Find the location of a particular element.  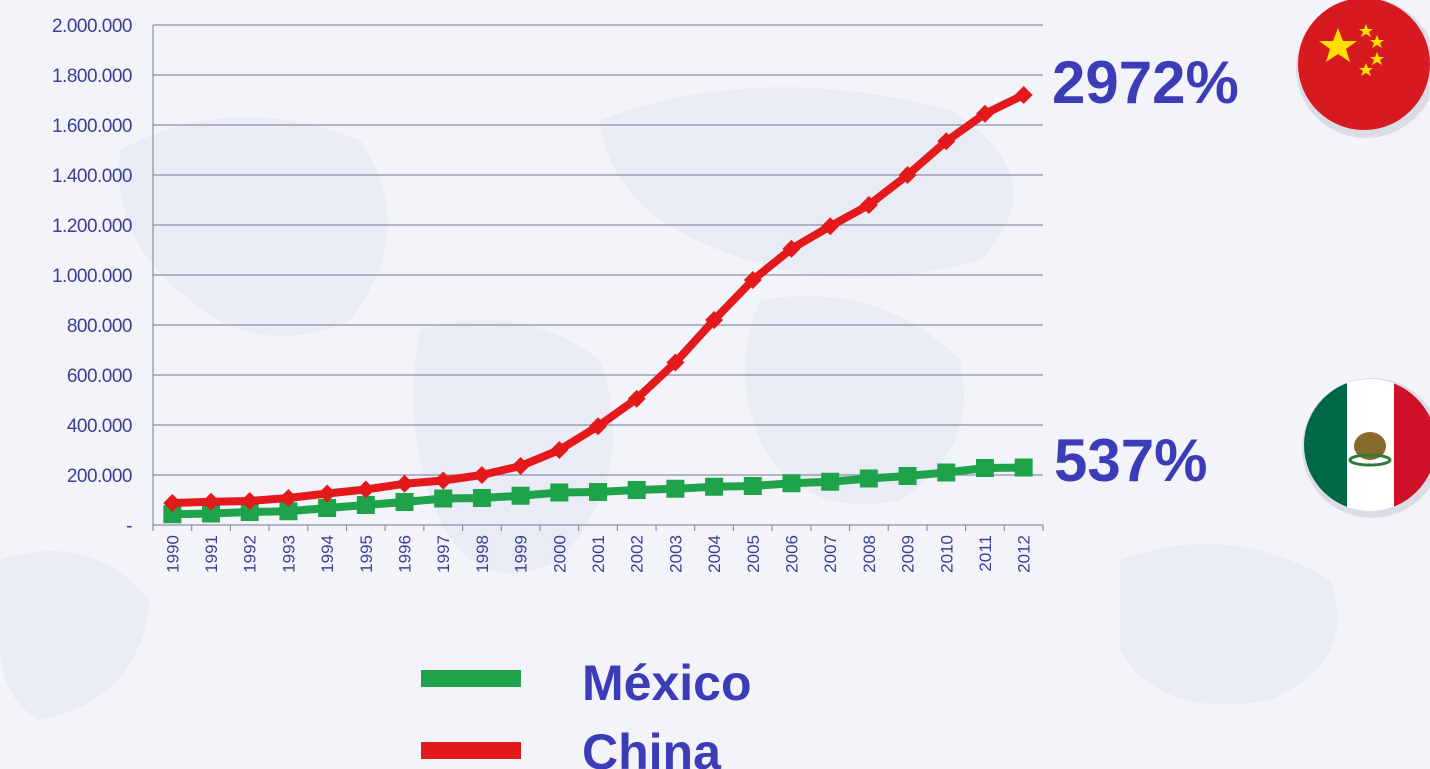

y-tick-label: 1.200.000 is located at coordinates (92, 226).